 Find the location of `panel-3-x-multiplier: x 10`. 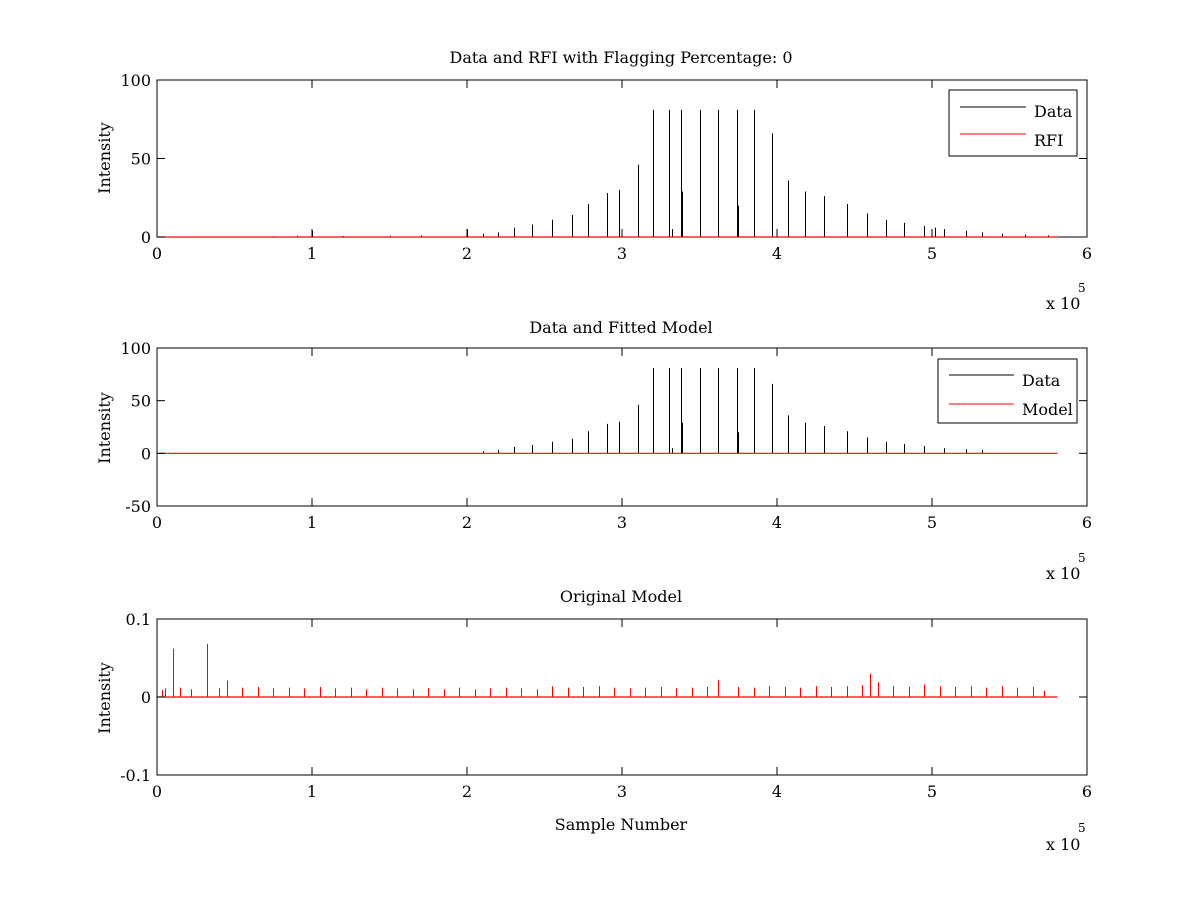

panel-3-x-multiplier: x 10 is located at coordinates (1063, 844).